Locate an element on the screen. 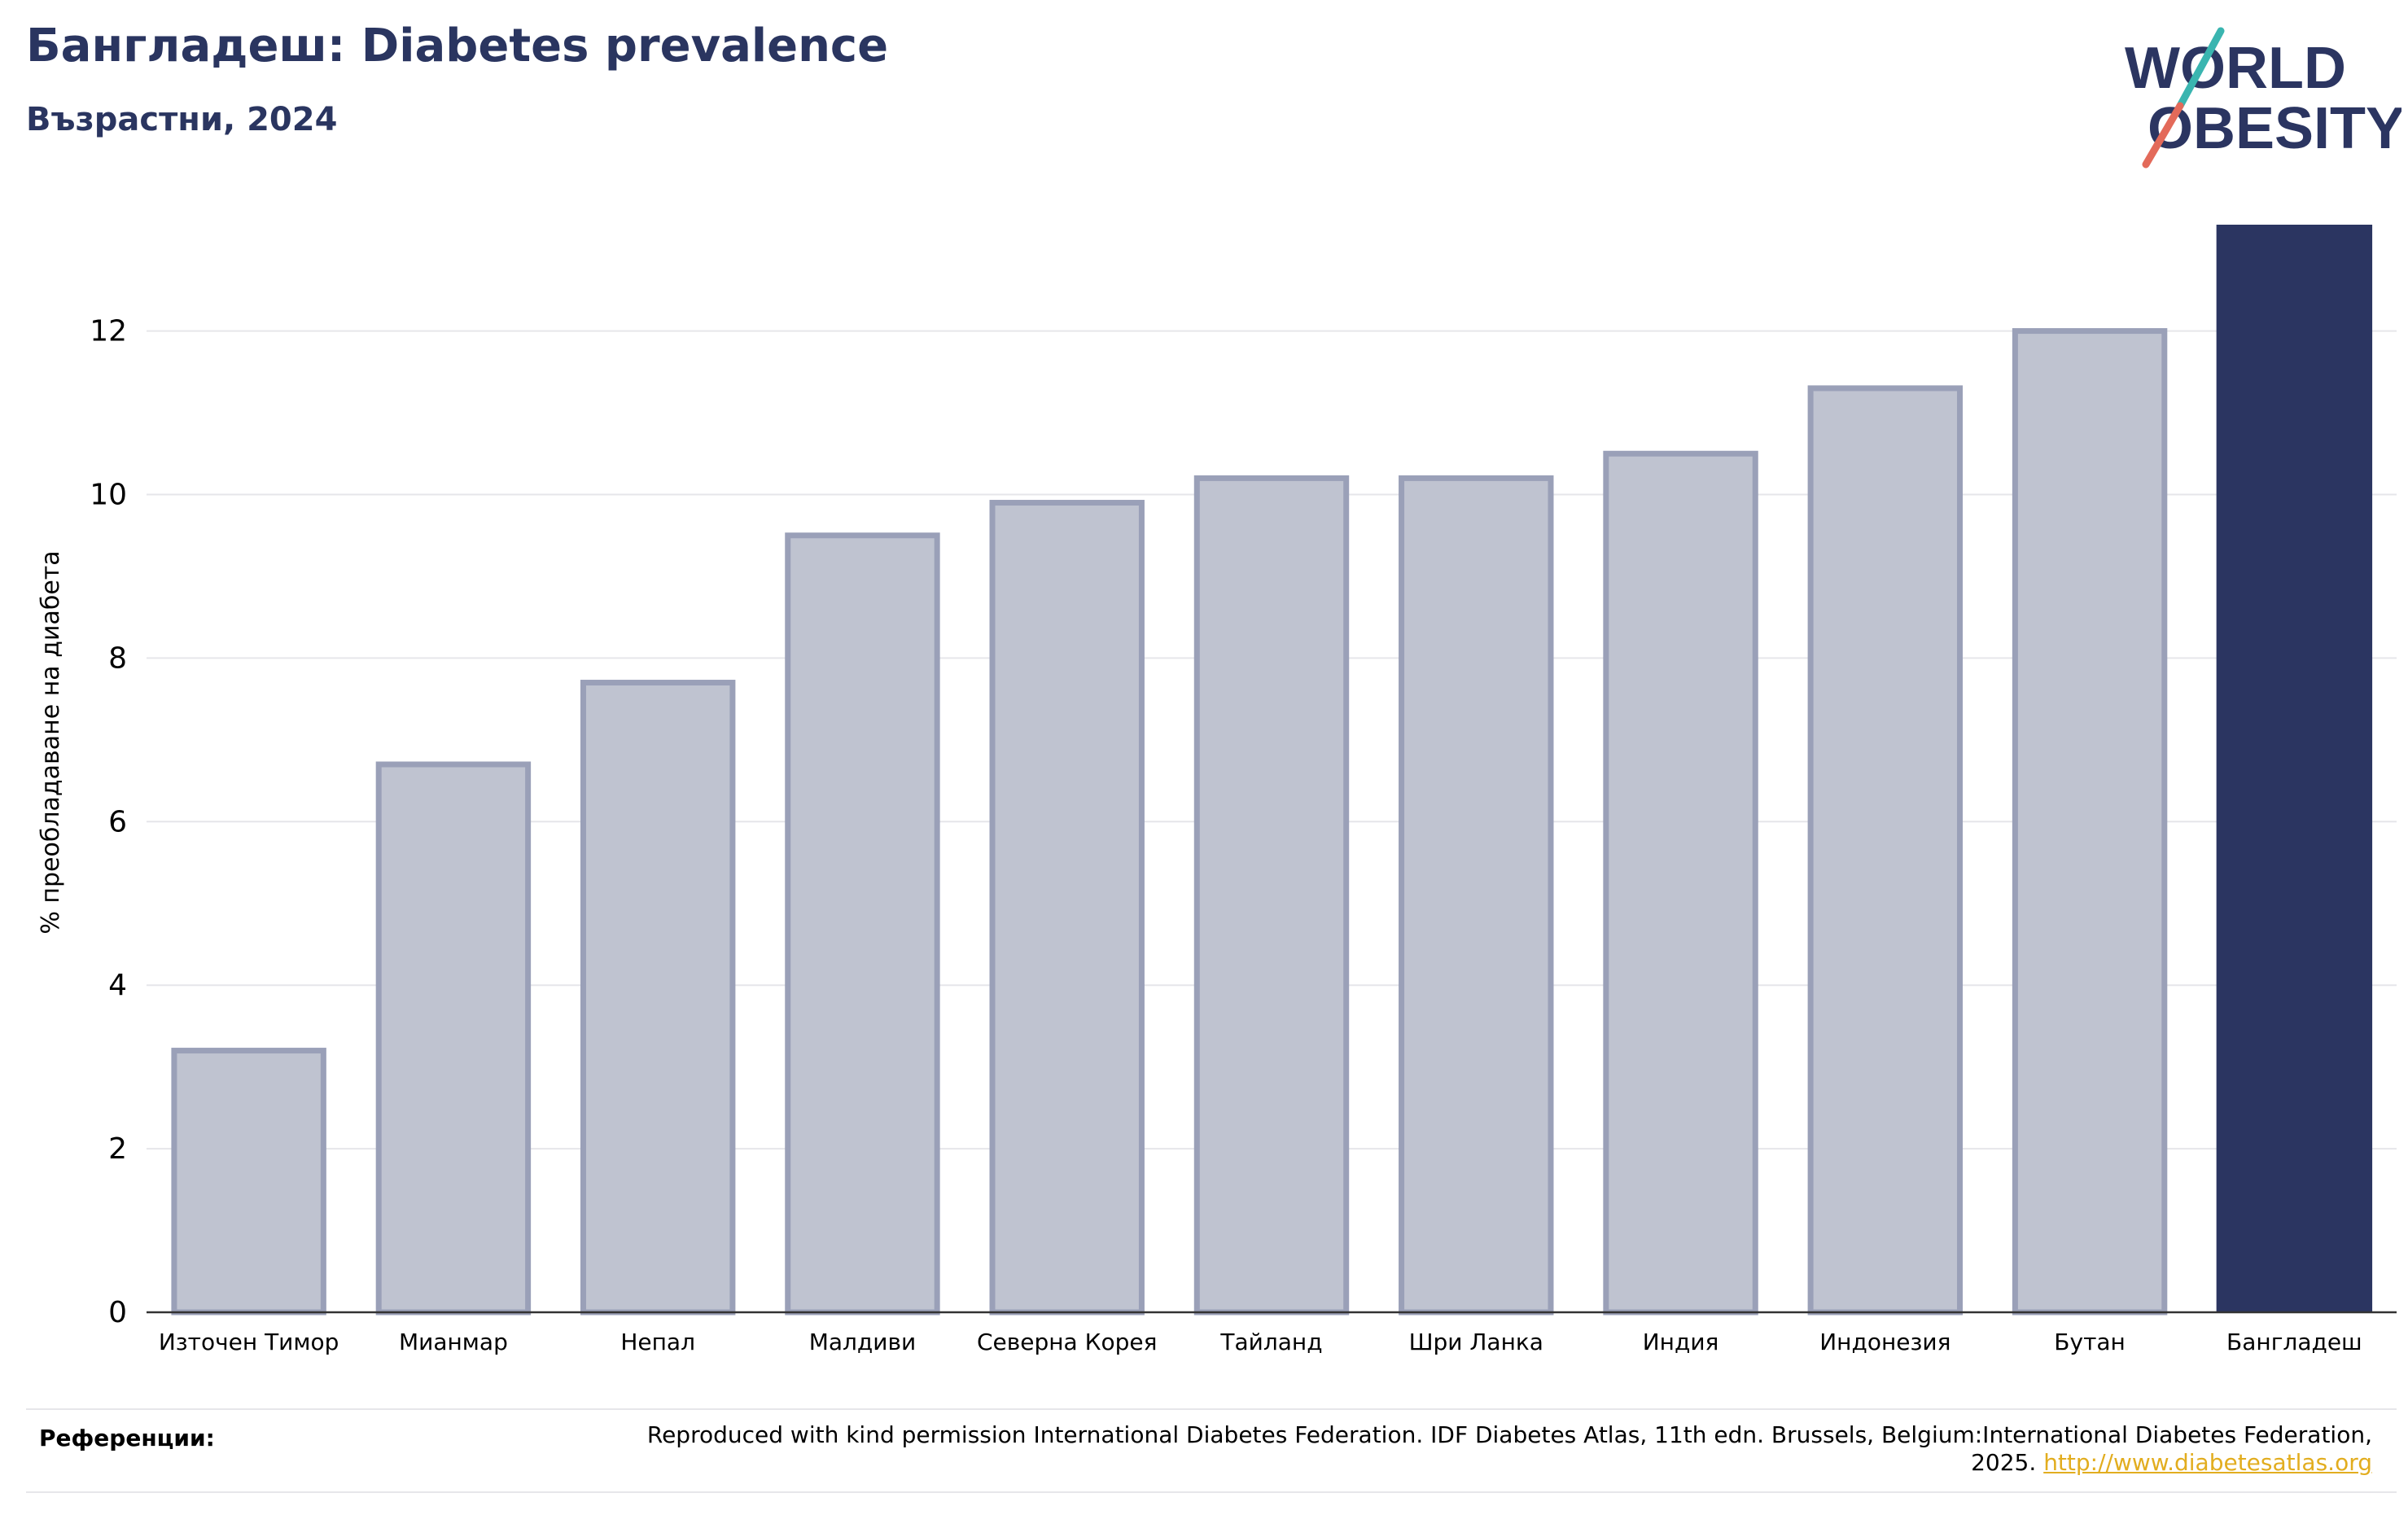 This screenshot has height=1528, width=2408. references-link: http://www.diabetesatlas.org is located at coordinates (2207, 1462).